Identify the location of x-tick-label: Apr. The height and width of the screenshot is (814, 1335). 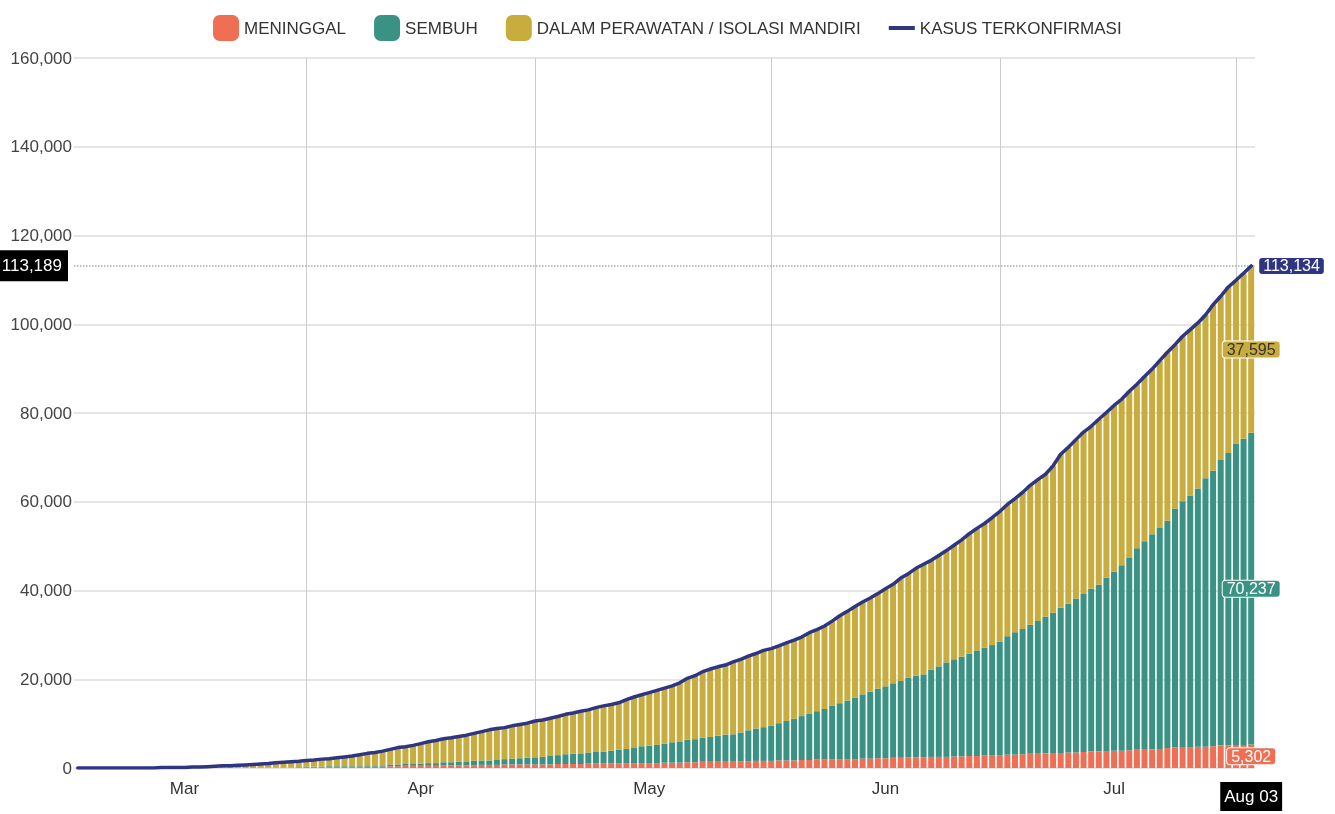
(421, 788).